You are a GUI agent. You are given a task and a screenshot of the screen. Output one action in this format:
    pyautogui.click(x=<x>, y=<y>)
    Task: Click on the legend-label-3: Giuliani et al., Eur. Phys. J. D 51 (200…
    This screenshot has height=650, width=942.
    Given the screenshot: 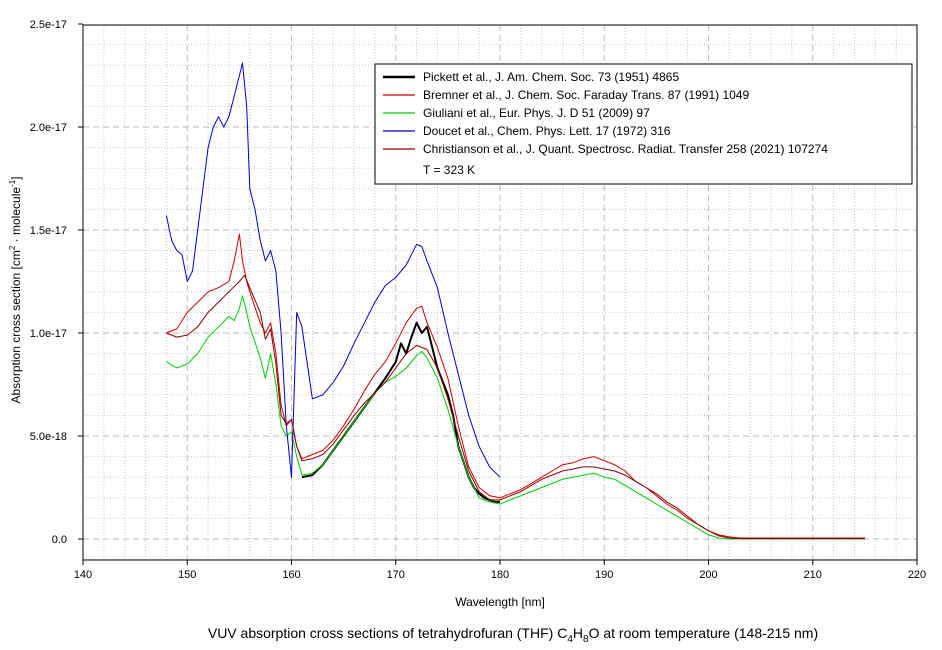 What is the action you would take?
    pyautogui.click(x=536, y=113)
    